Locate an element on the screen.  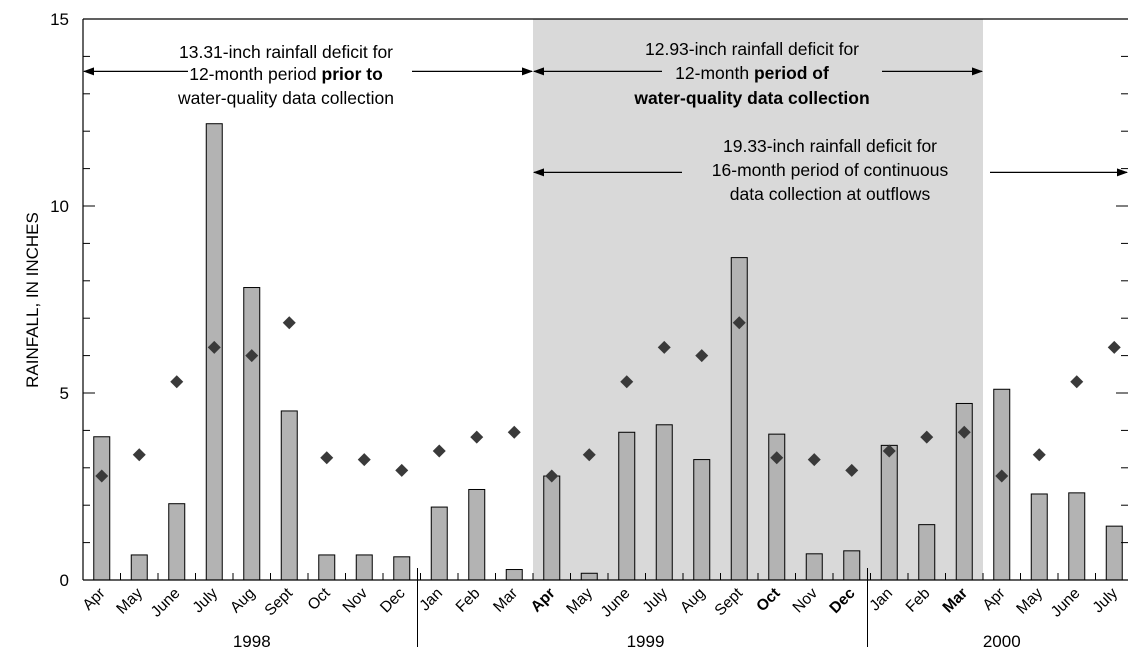
y-tick-label-15: 15 is located at coordinates (59, 19).